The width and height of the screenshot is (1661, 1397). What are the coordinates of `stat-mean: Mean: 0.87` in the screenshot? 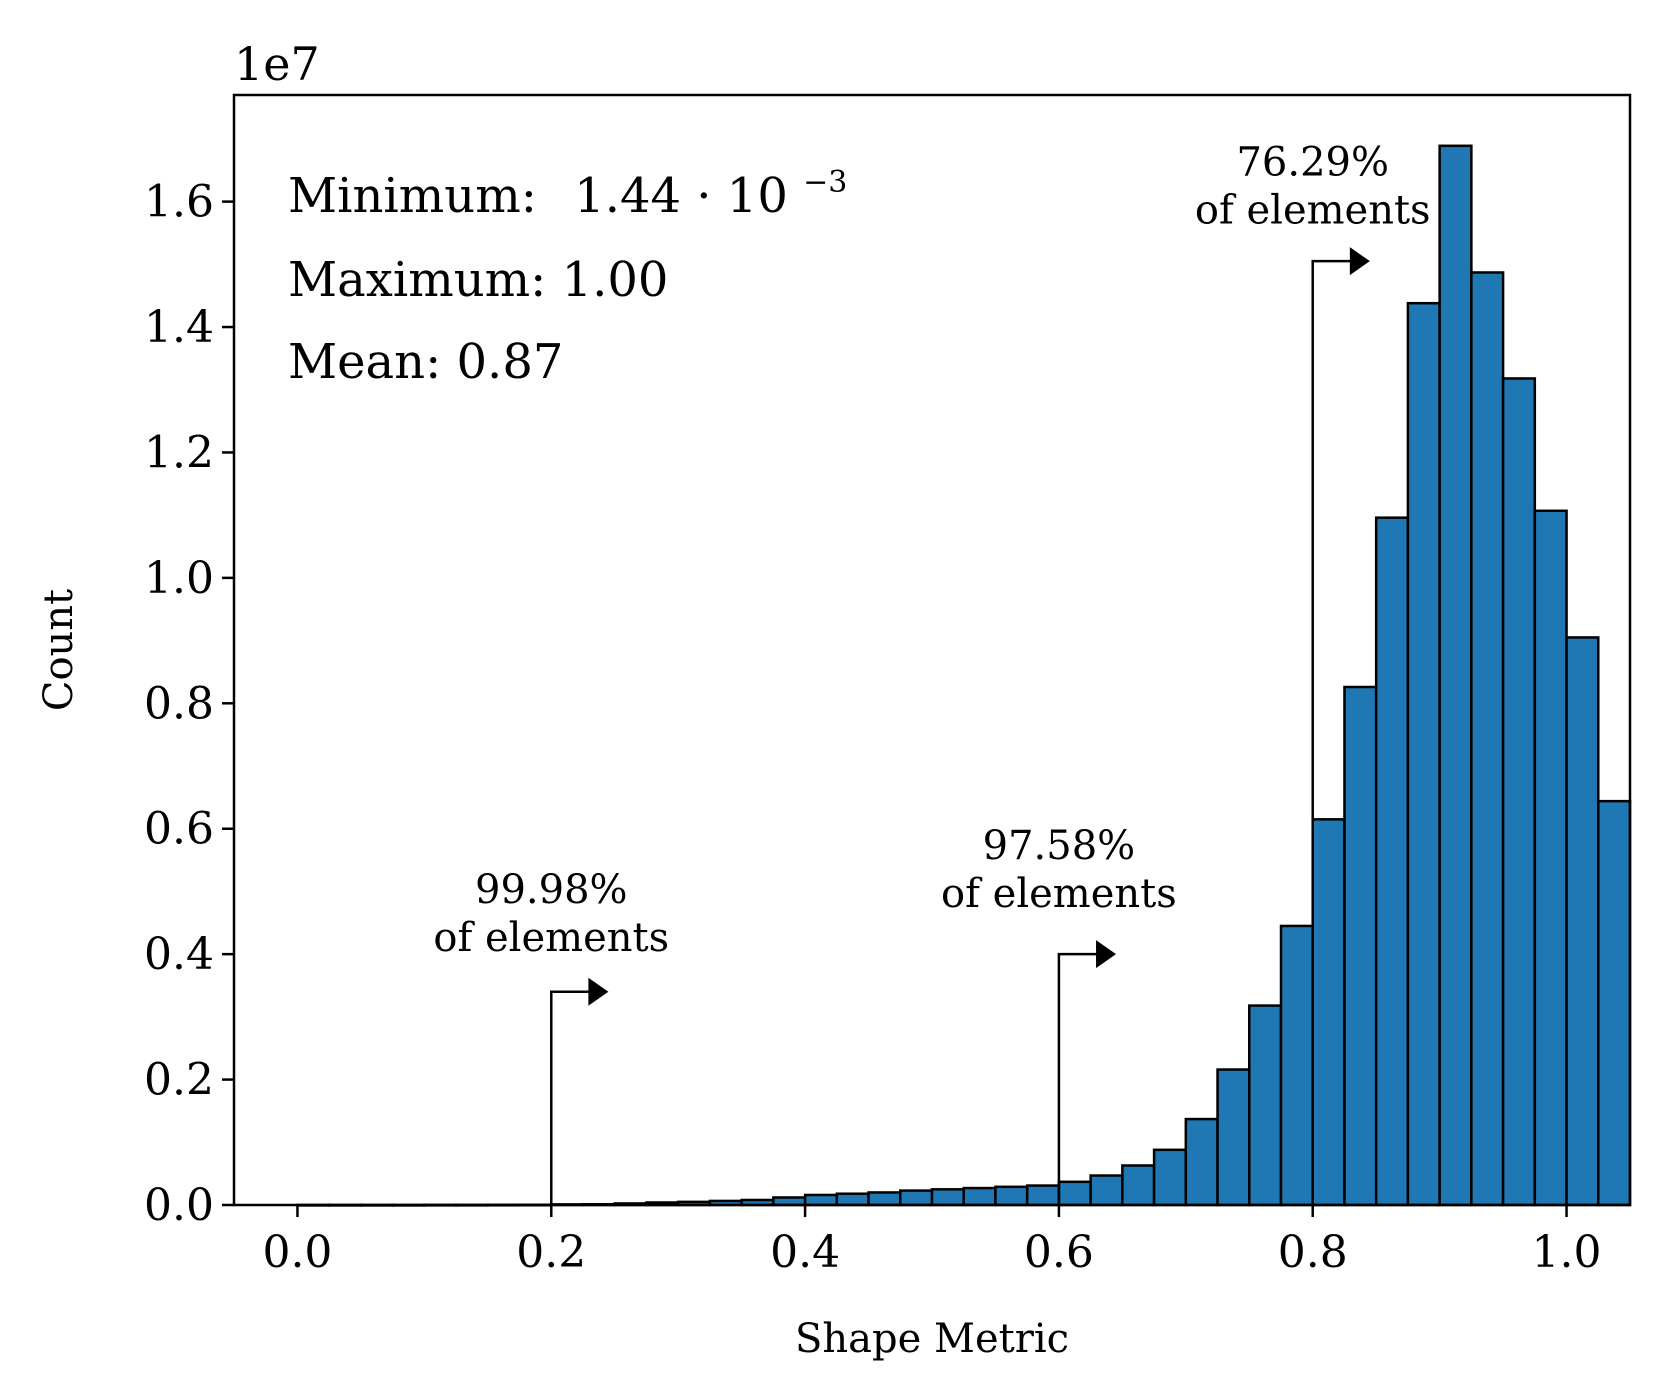 It's located at (425, 362).